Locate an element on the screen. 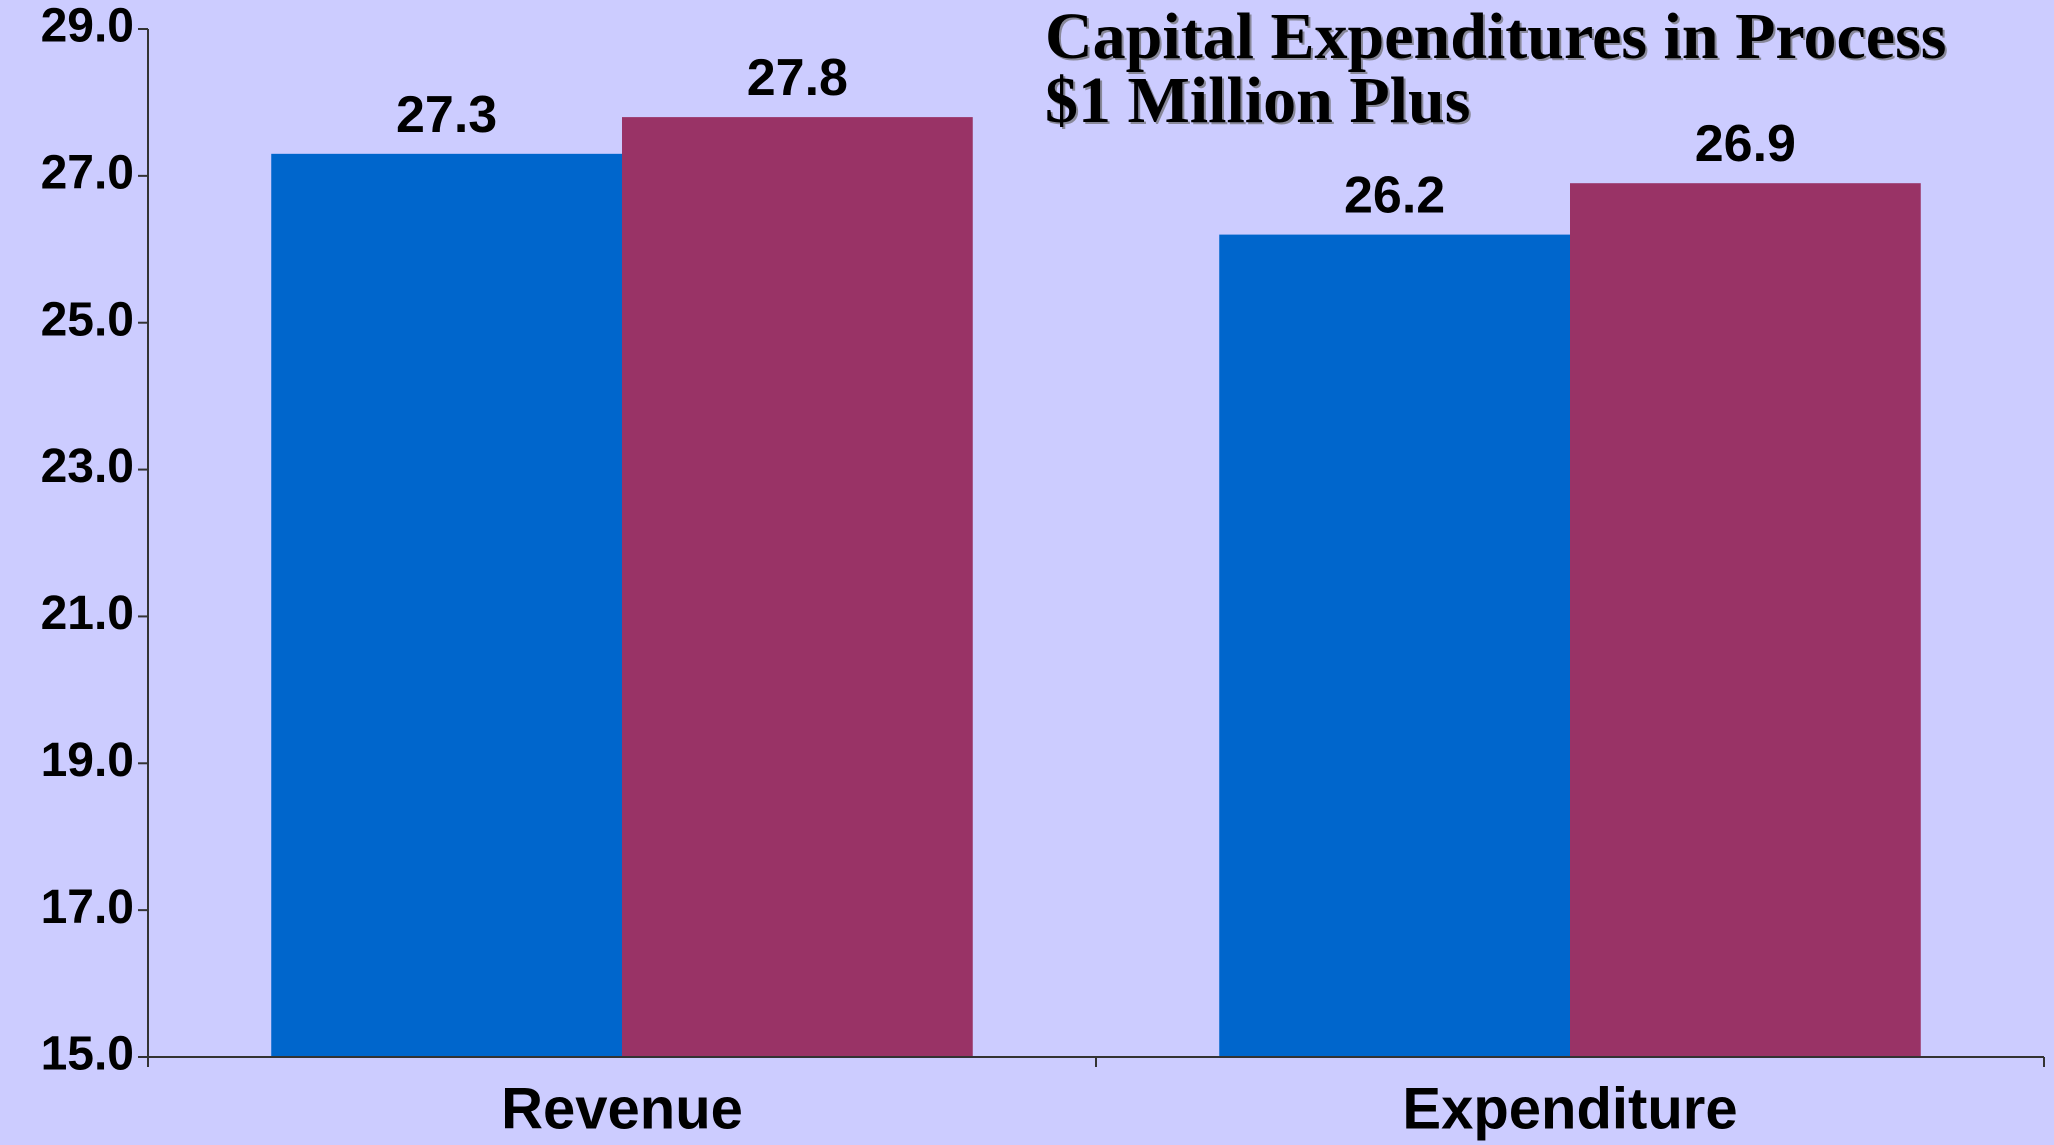 Image resolution: width=2054 pixels, height=1145 pixels. chart-subtitle: Capital Expenditures in Process is located at coordinates (1495, 36).